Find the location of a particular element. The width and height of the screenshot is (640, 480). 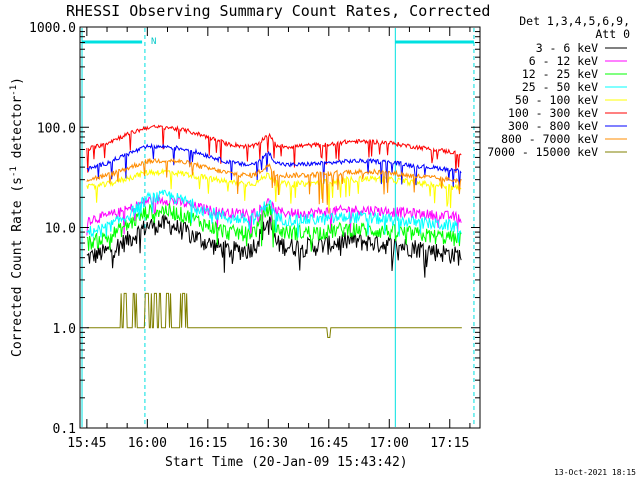

y-tick-label: 0.1 is located at coordinates (64, 429).